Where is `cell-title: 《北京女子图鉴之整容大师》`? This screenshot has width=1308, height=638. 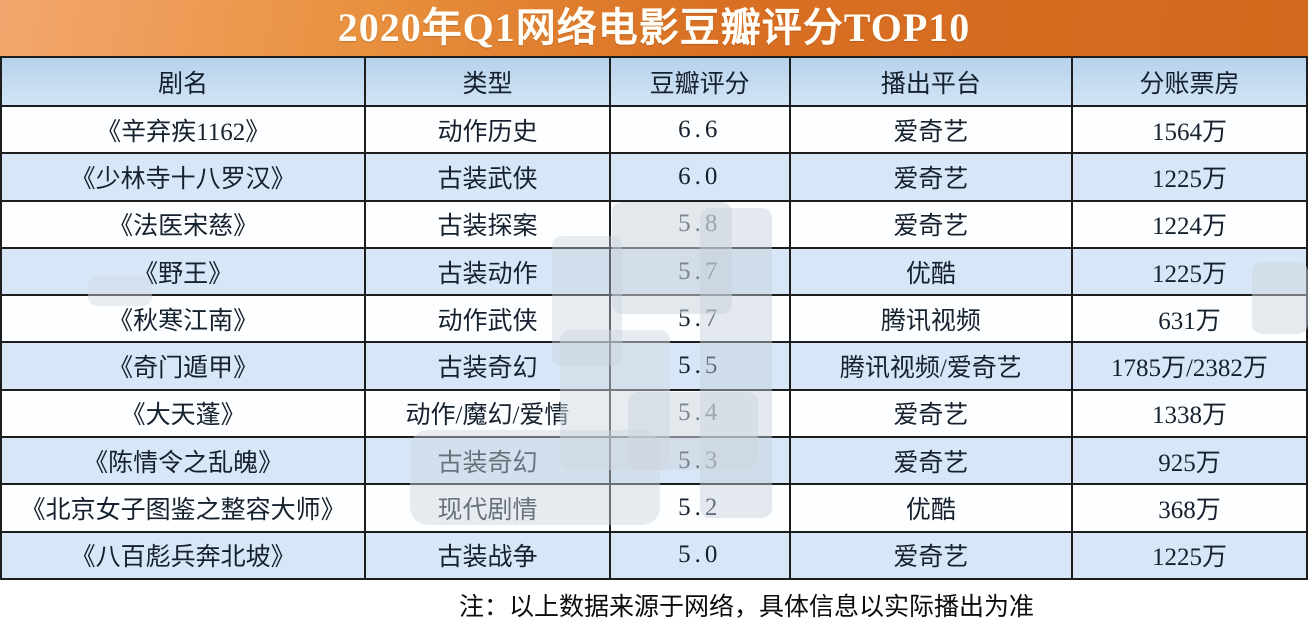
cell-title: 《北京女子图鉴之整容大师》 is located at coordinates (183, 508).